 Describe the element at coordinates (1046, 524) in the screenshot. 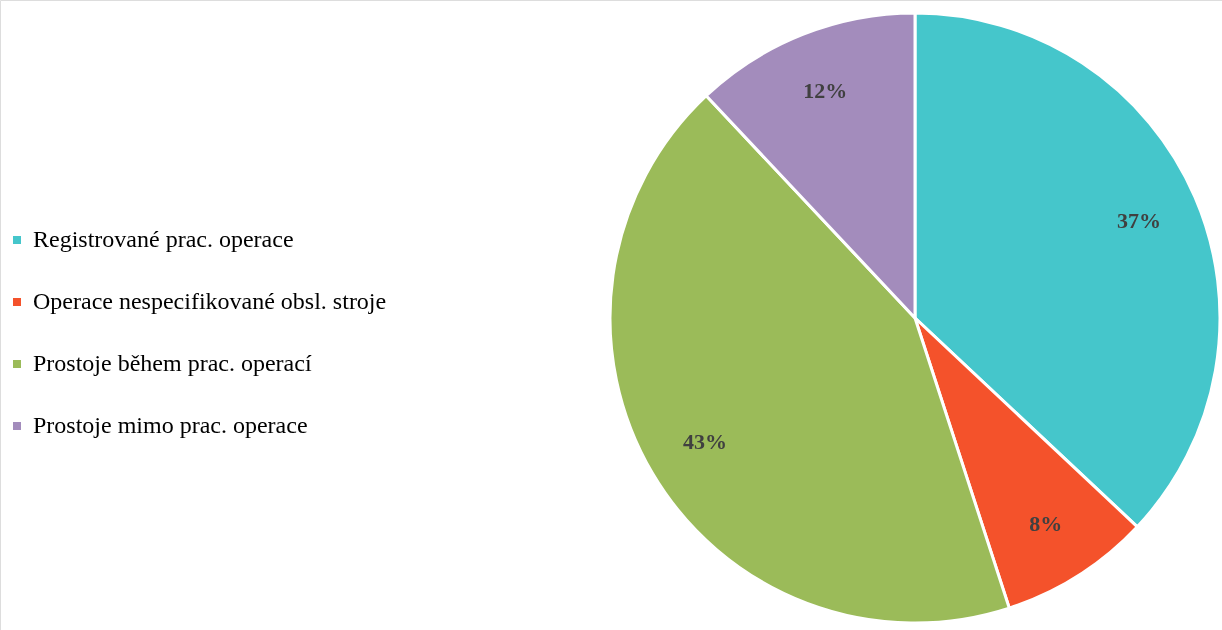

I see `data-label: 8%` at that location.